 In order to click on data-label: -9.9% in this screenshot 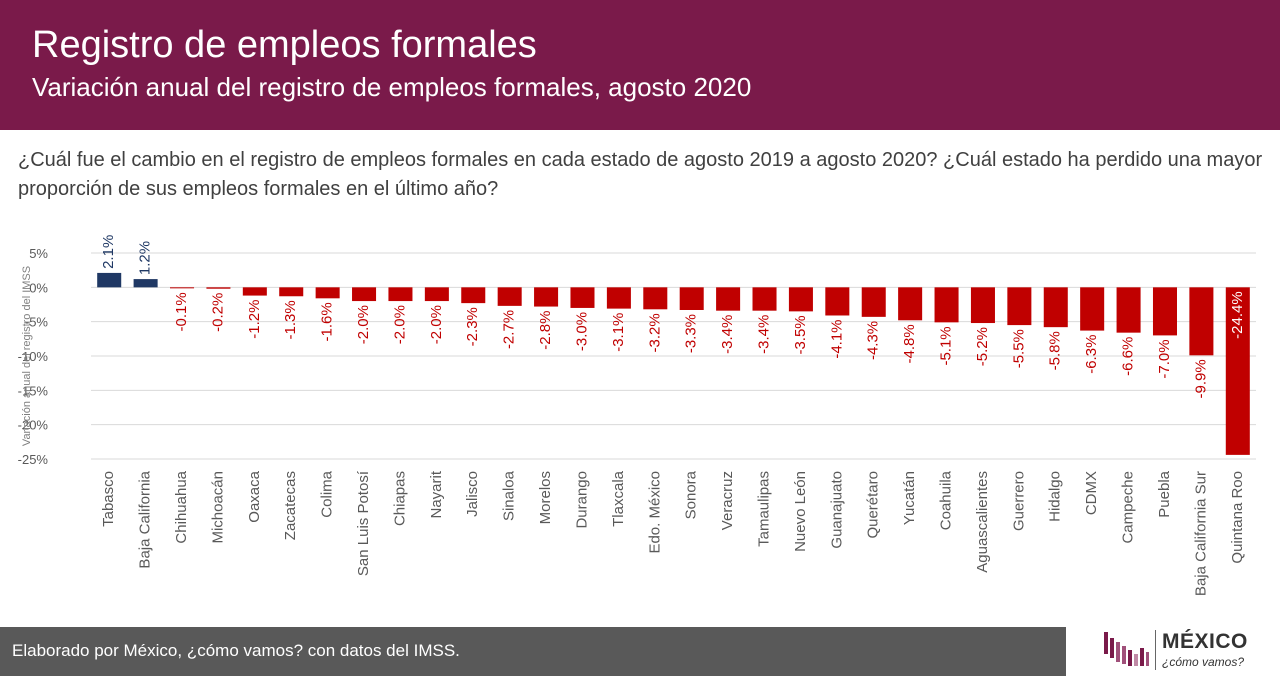, I will do `click(1200, 378)`.